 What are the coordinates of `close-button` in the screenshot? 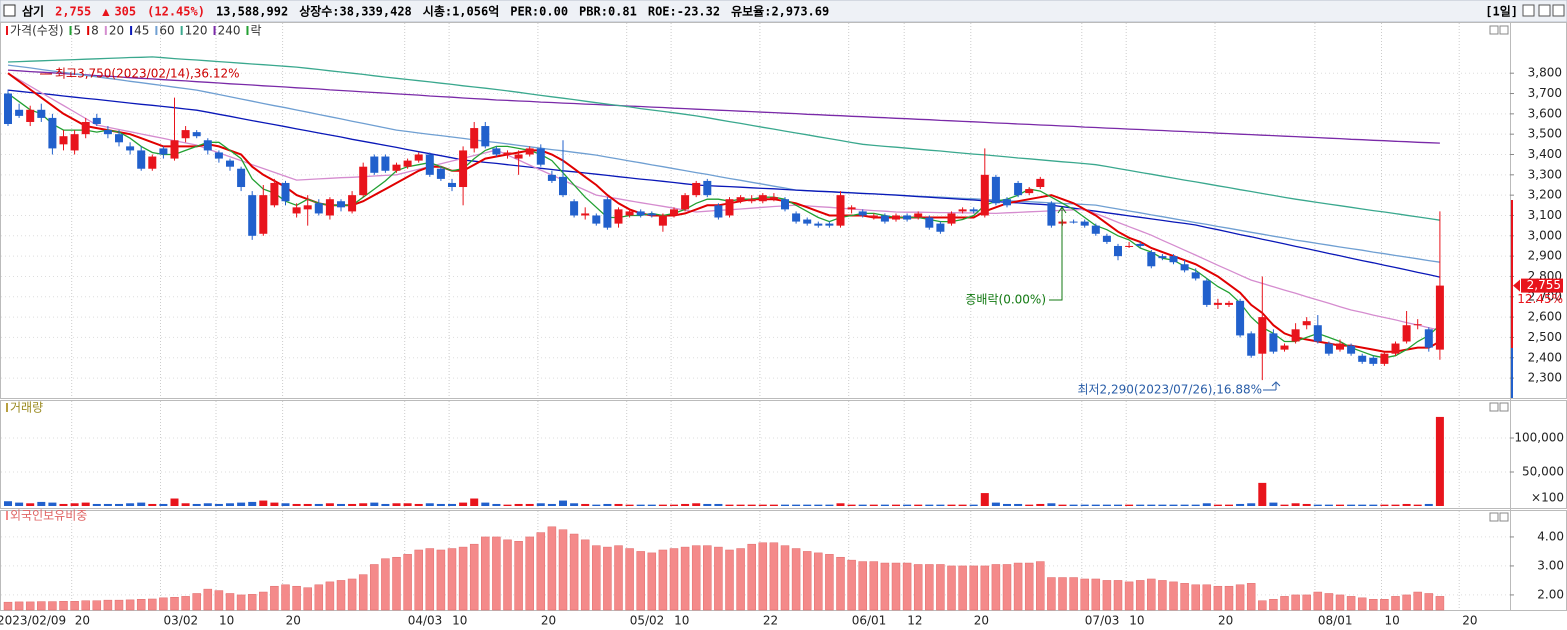 It's located at (1558, 10).